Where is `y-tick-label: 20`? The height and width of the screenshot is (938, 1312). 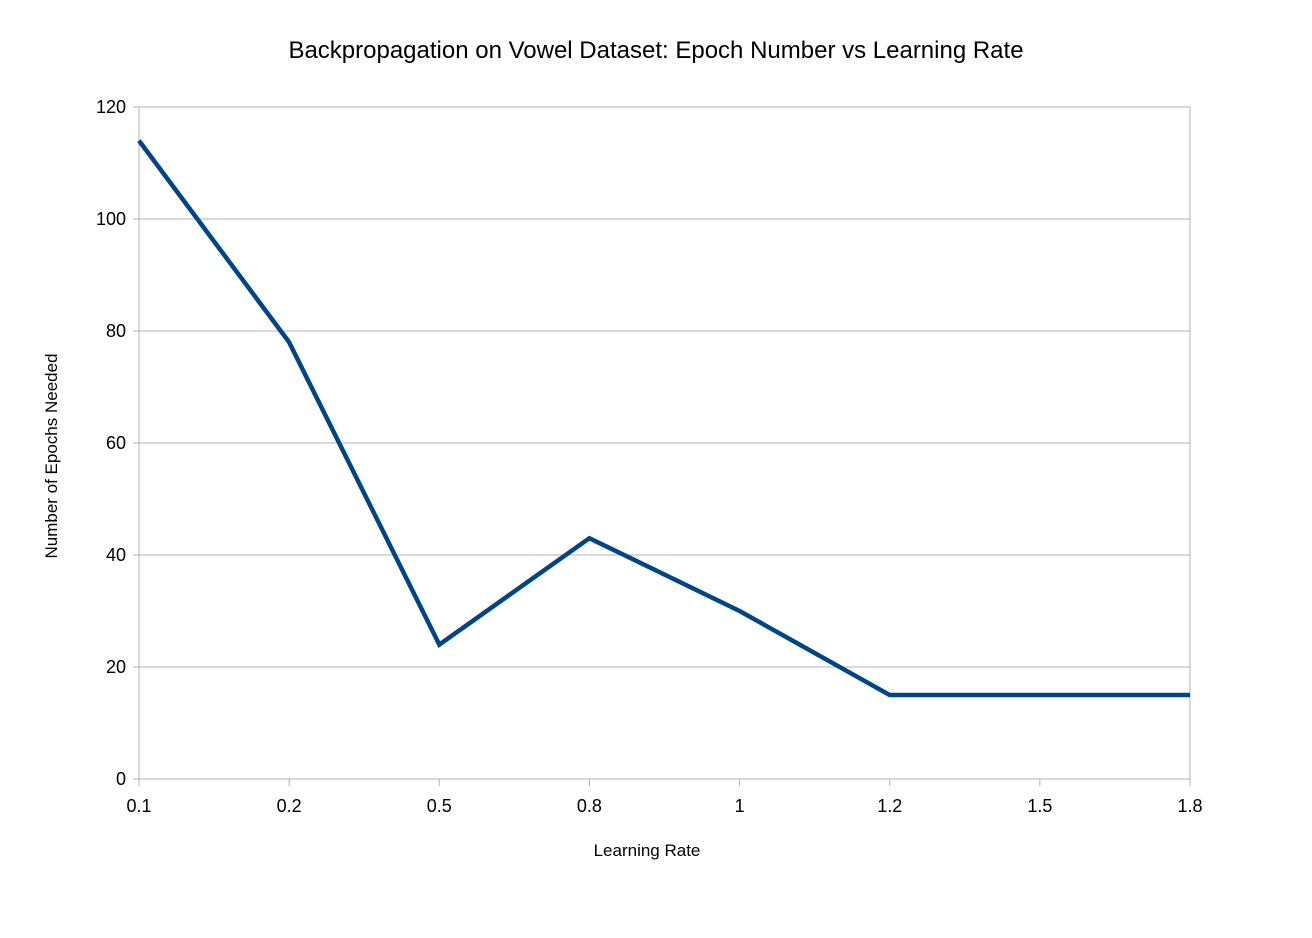
y-tick-label: 20 is located at coordinates (116, 667).